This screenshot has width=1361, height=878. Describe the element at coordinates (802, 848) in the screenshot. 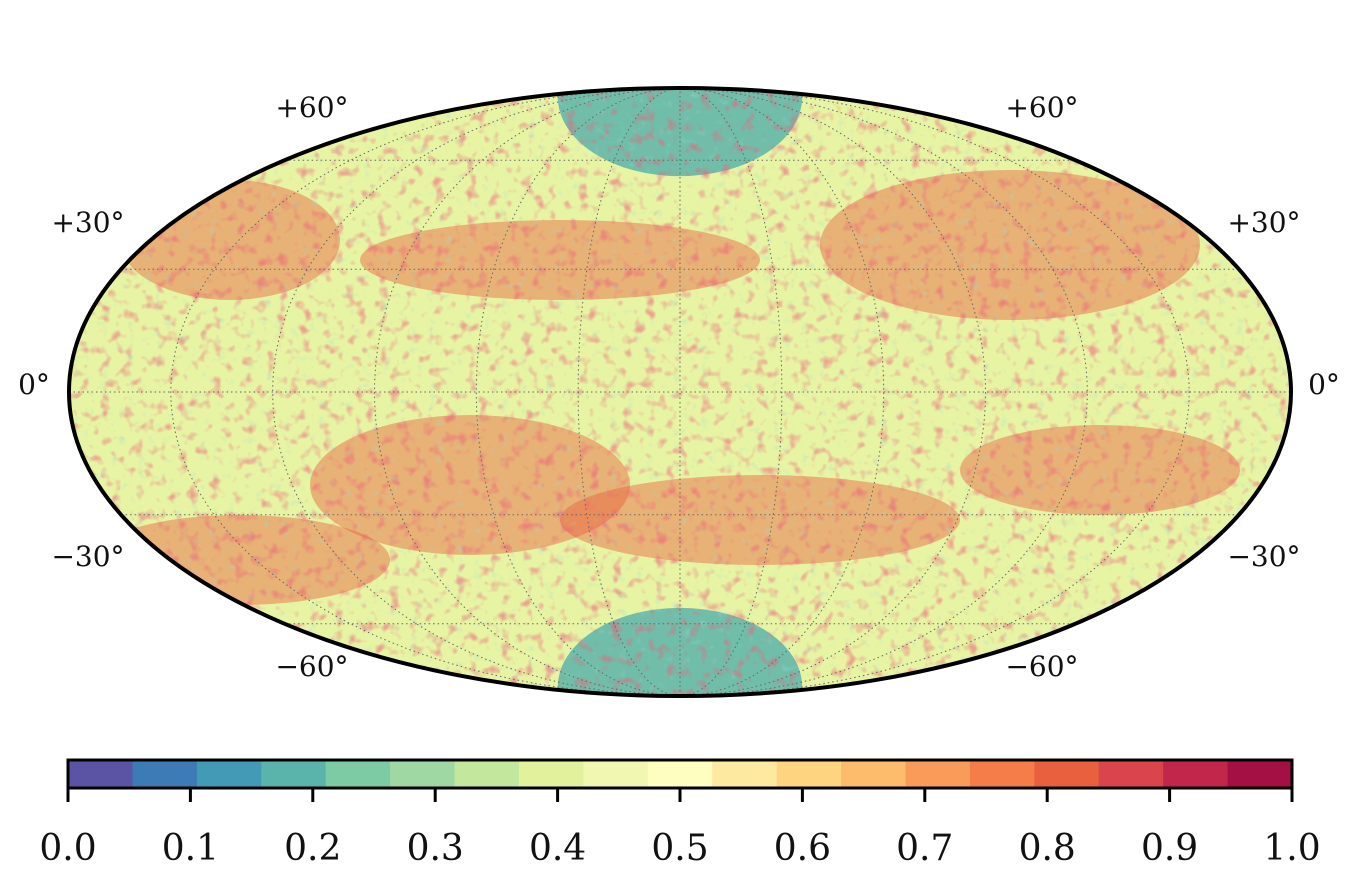

I see `colorbar-tick-label: 0.6` at that location.